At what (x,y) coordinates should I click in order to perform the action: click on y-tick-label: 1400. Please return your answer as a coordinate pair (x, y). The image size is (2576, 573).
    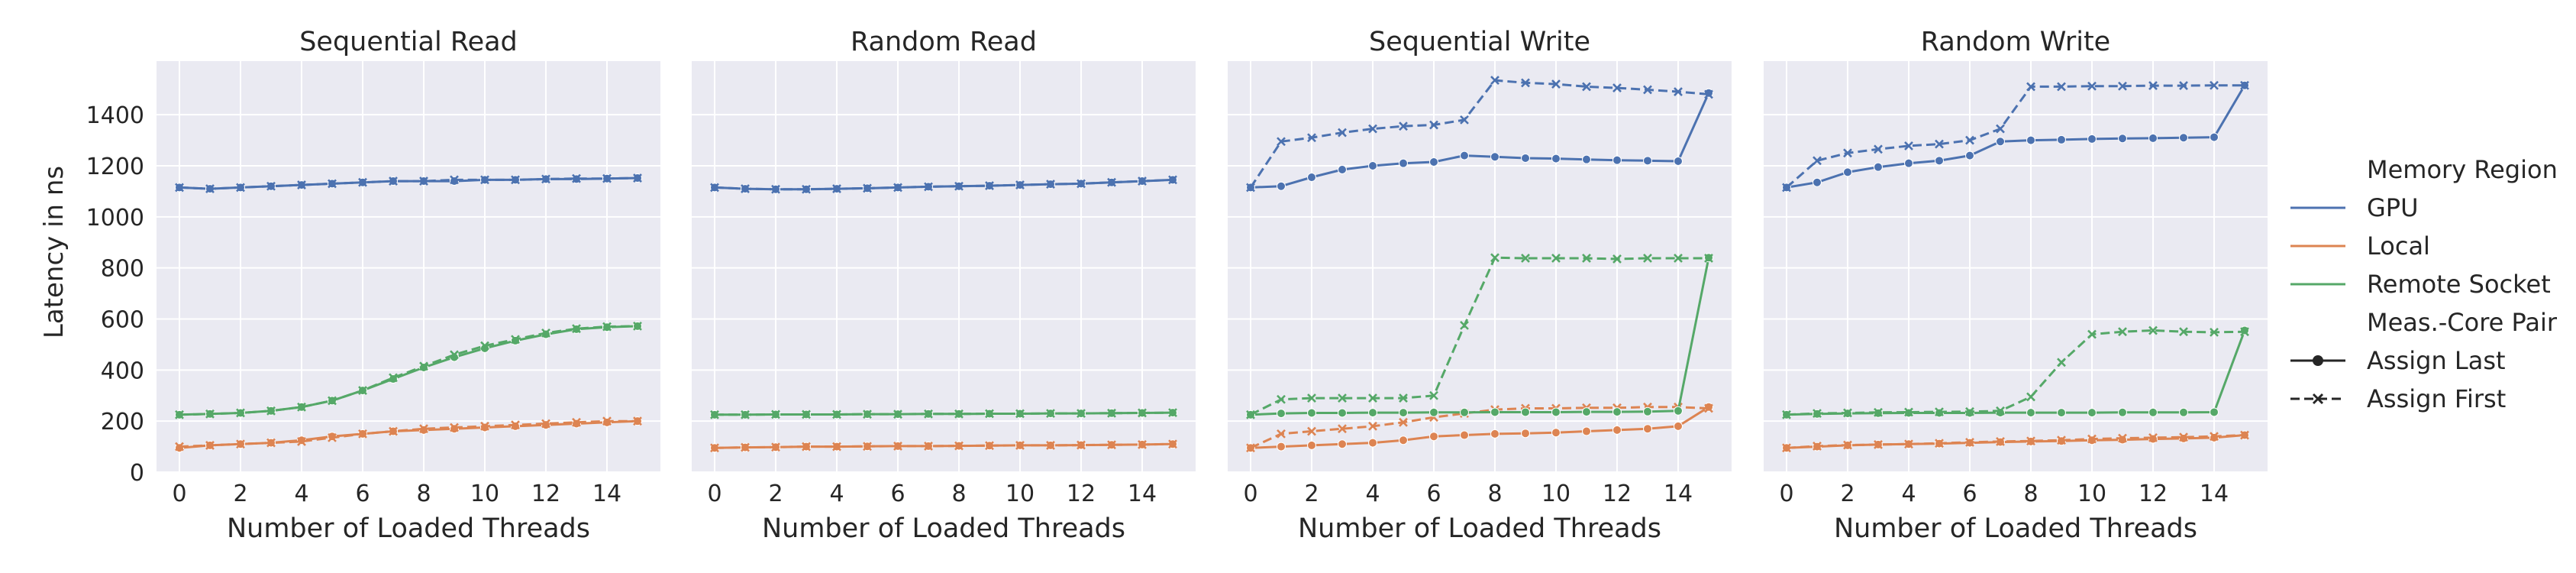
    Looking at the image, I should click on (115, 115).